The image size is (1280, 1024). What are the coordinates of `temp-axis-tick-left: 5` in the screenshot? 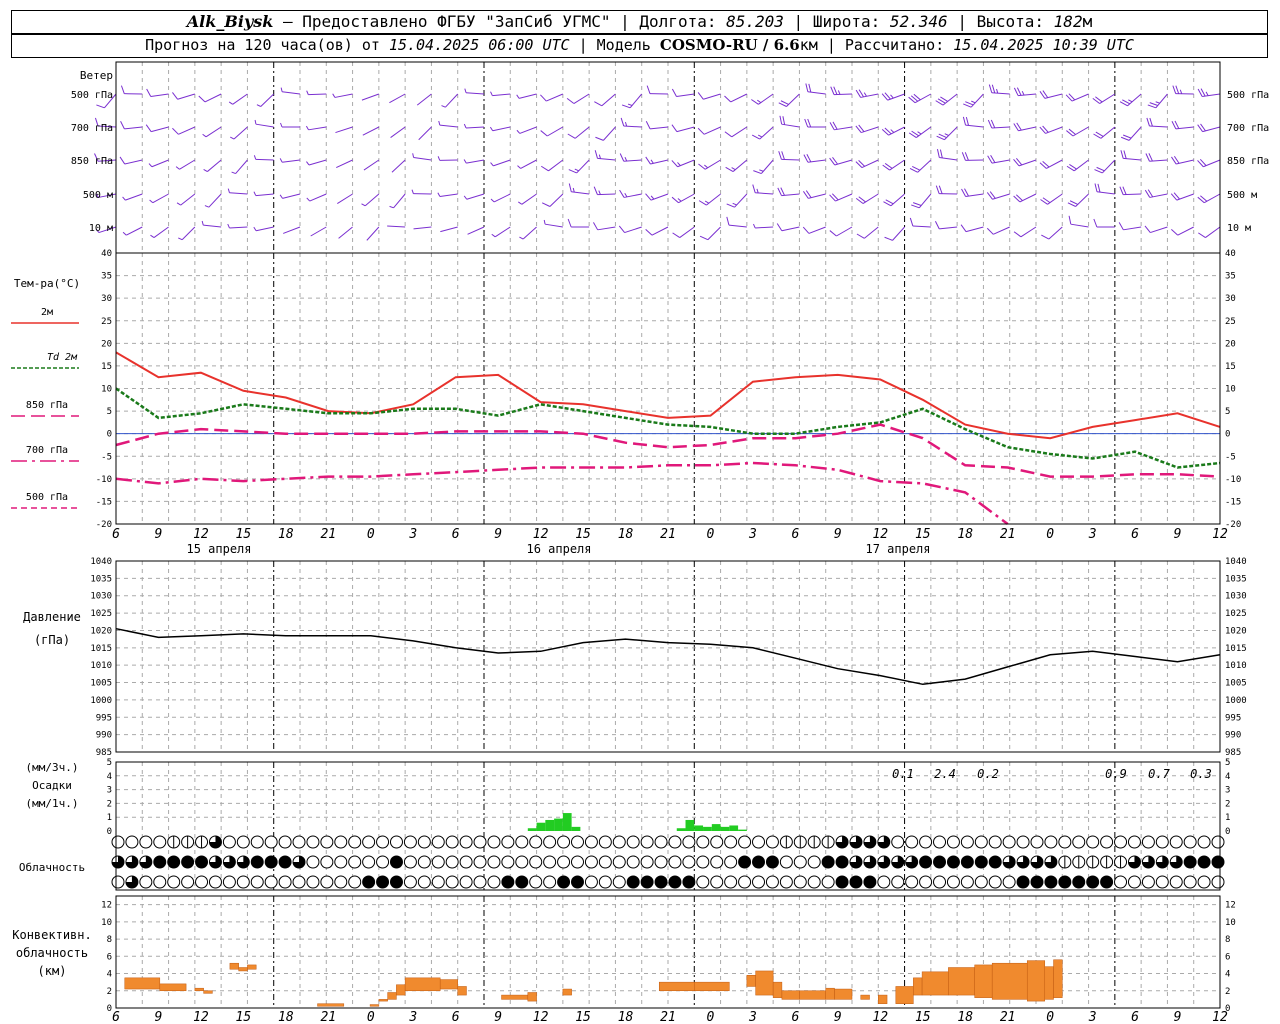 It's located at (109, 412).